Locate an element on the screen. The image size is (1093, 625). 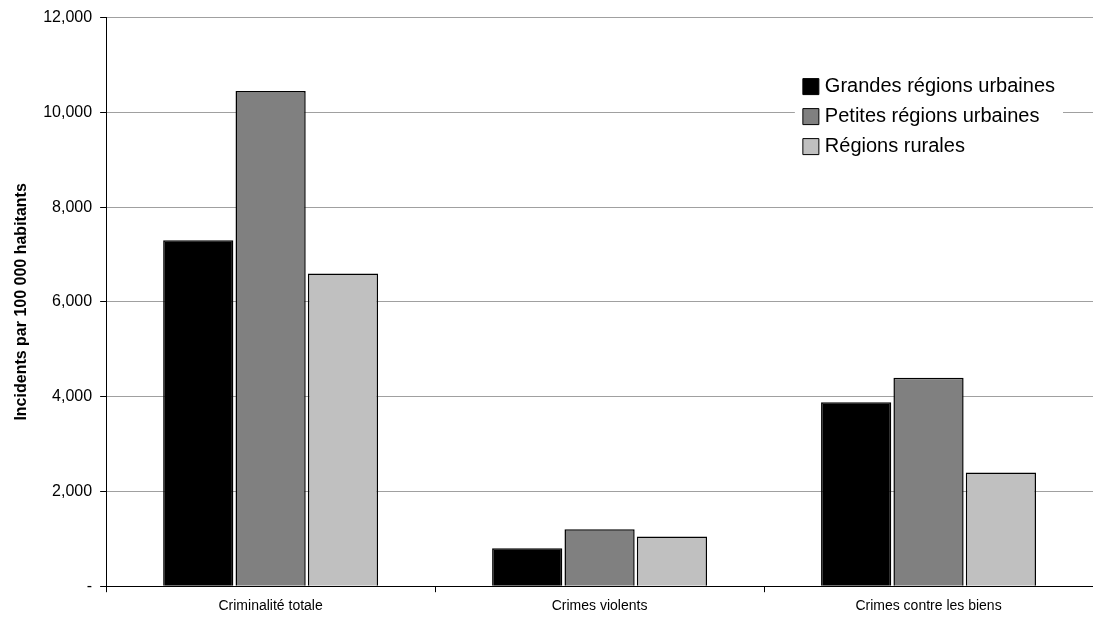
y-tick-label: 12,000 is located at coordinates (68, 17).